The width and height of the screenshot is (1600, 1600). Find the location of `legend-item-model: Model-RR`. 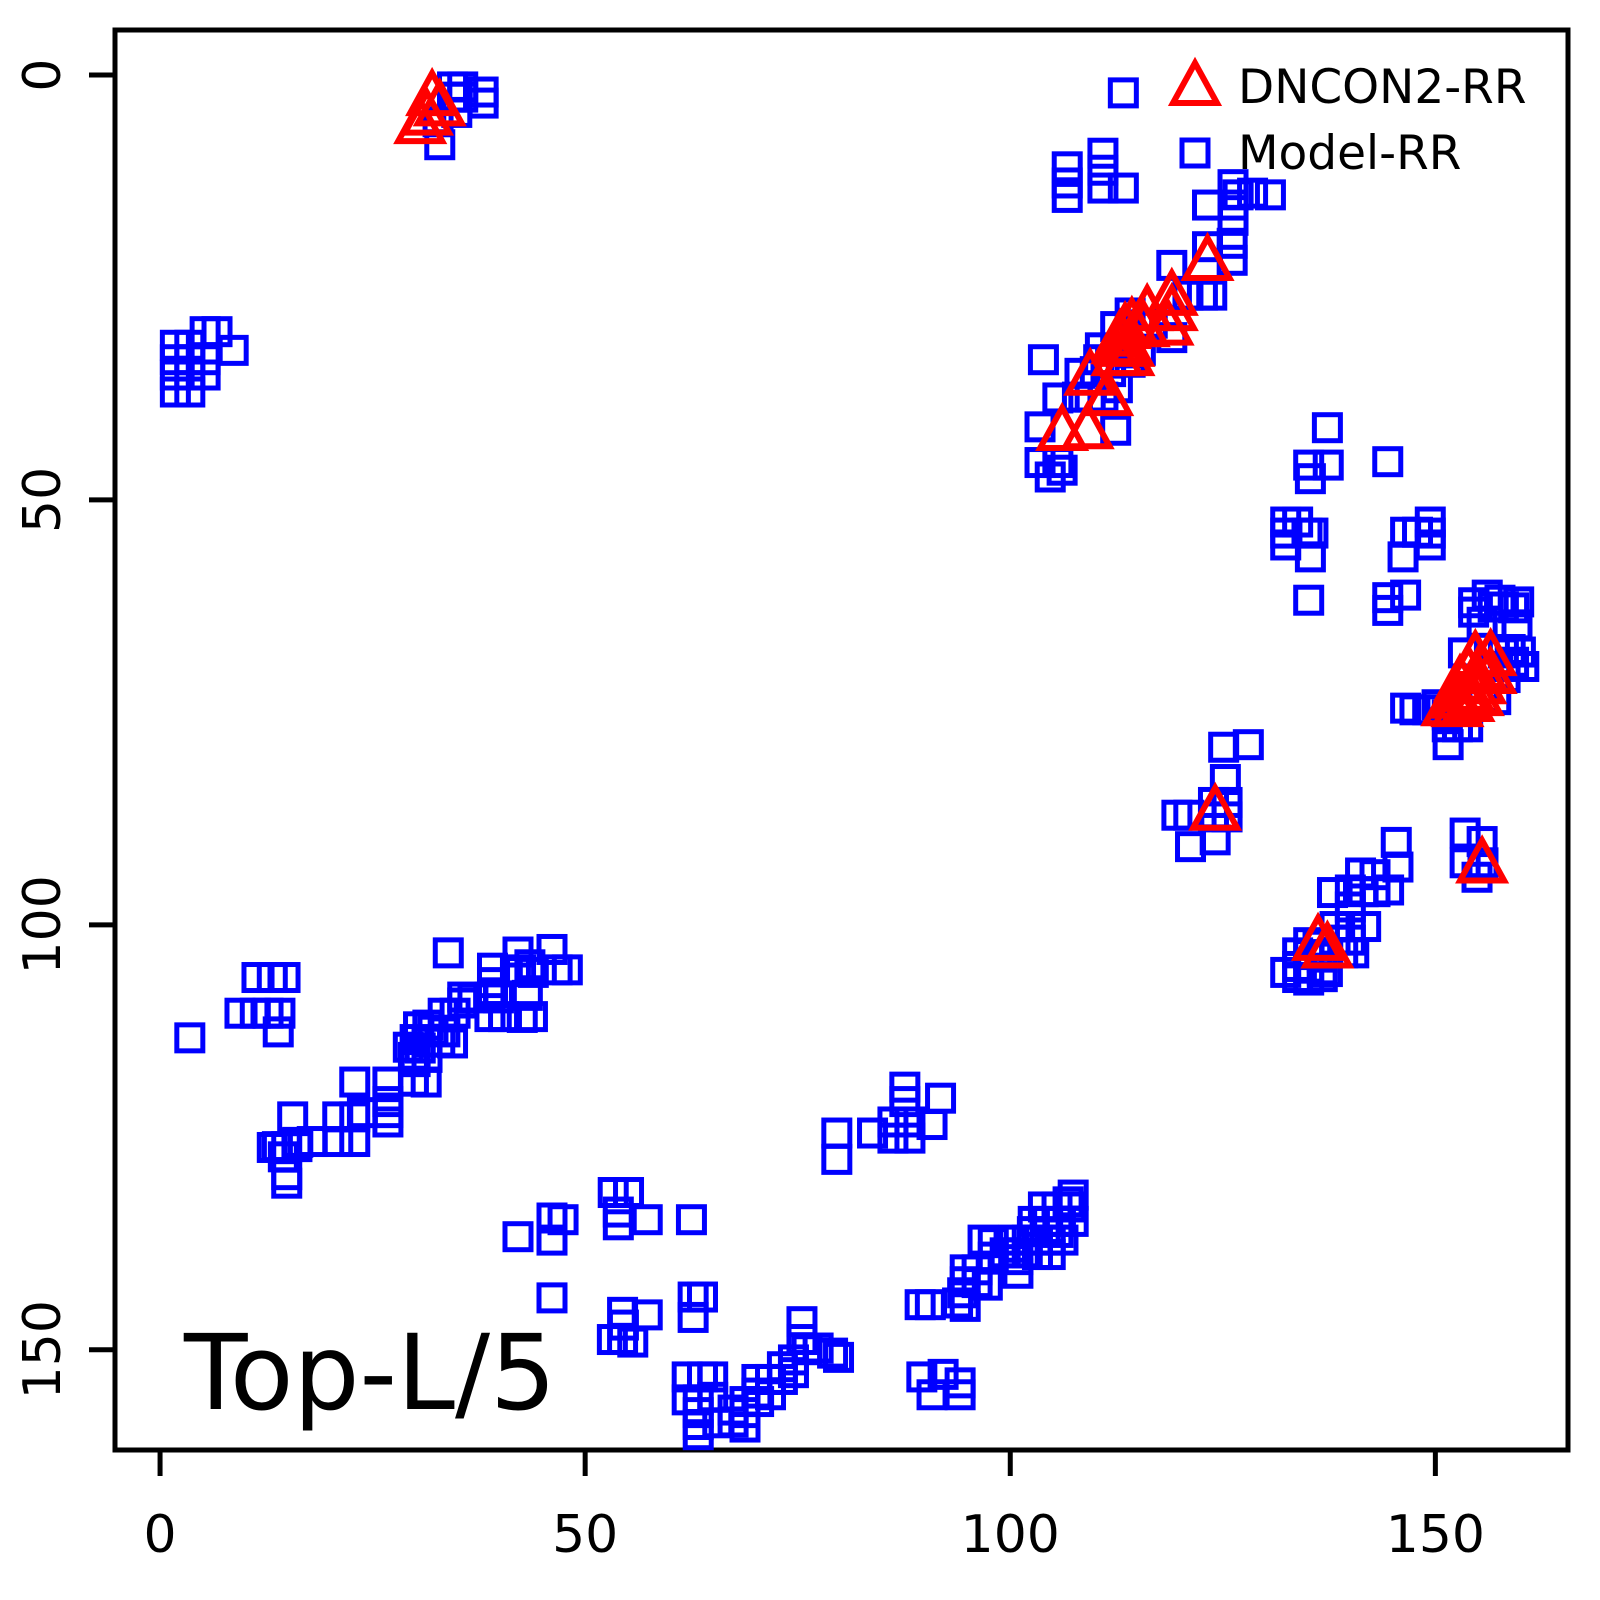

legend-item-model: Model-RR is located at coordinates (1345, 153).